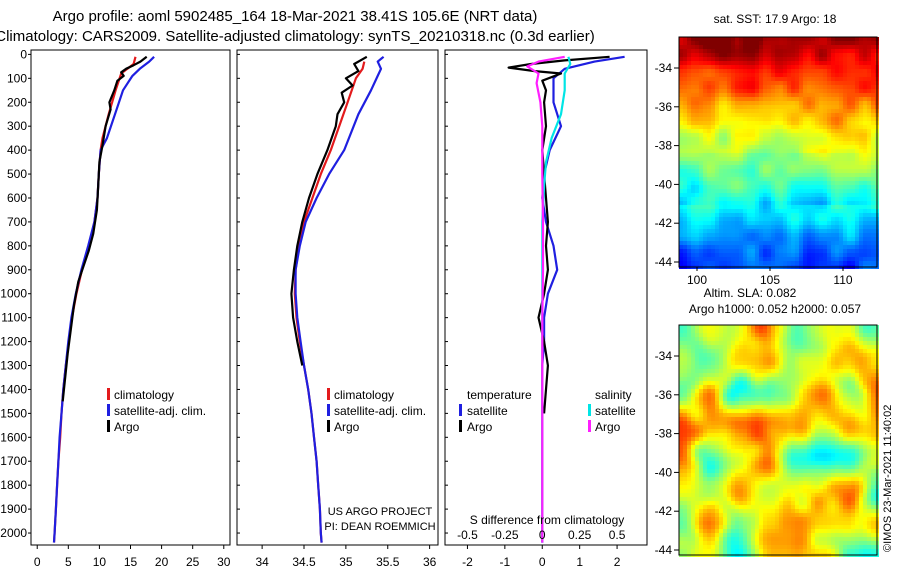  Describe the element at coordinates (108, 410) in the screenshot. I see `legend-swatch-satellite-adj` at that location.